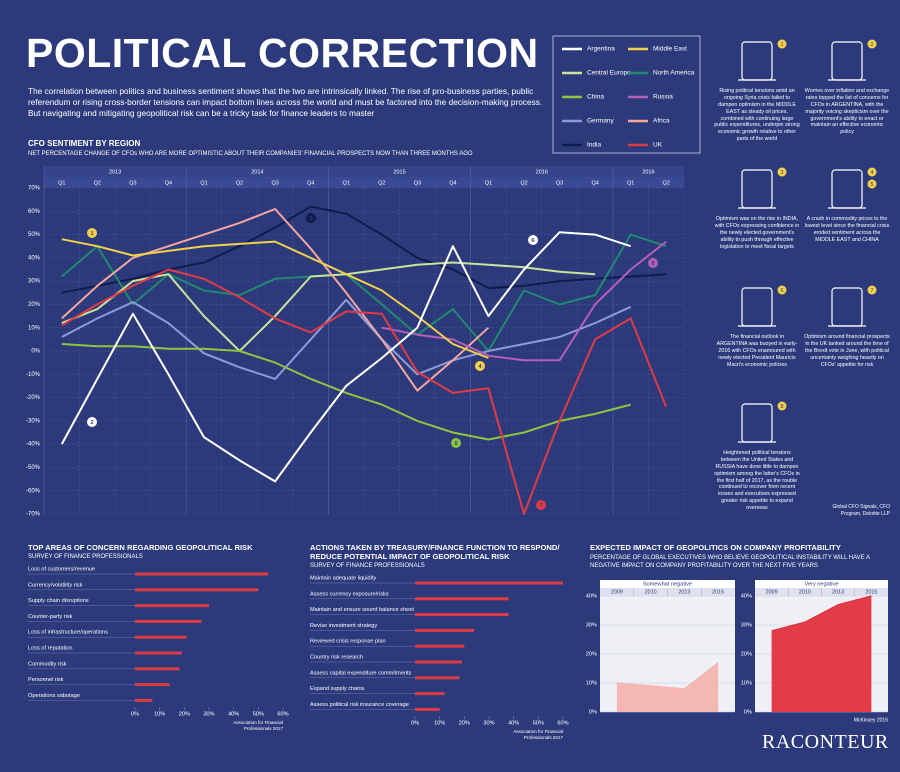 The width and height of the screenshot is (900, 772). I want to click on category-label: Counter-party risk, so click(50, 617).